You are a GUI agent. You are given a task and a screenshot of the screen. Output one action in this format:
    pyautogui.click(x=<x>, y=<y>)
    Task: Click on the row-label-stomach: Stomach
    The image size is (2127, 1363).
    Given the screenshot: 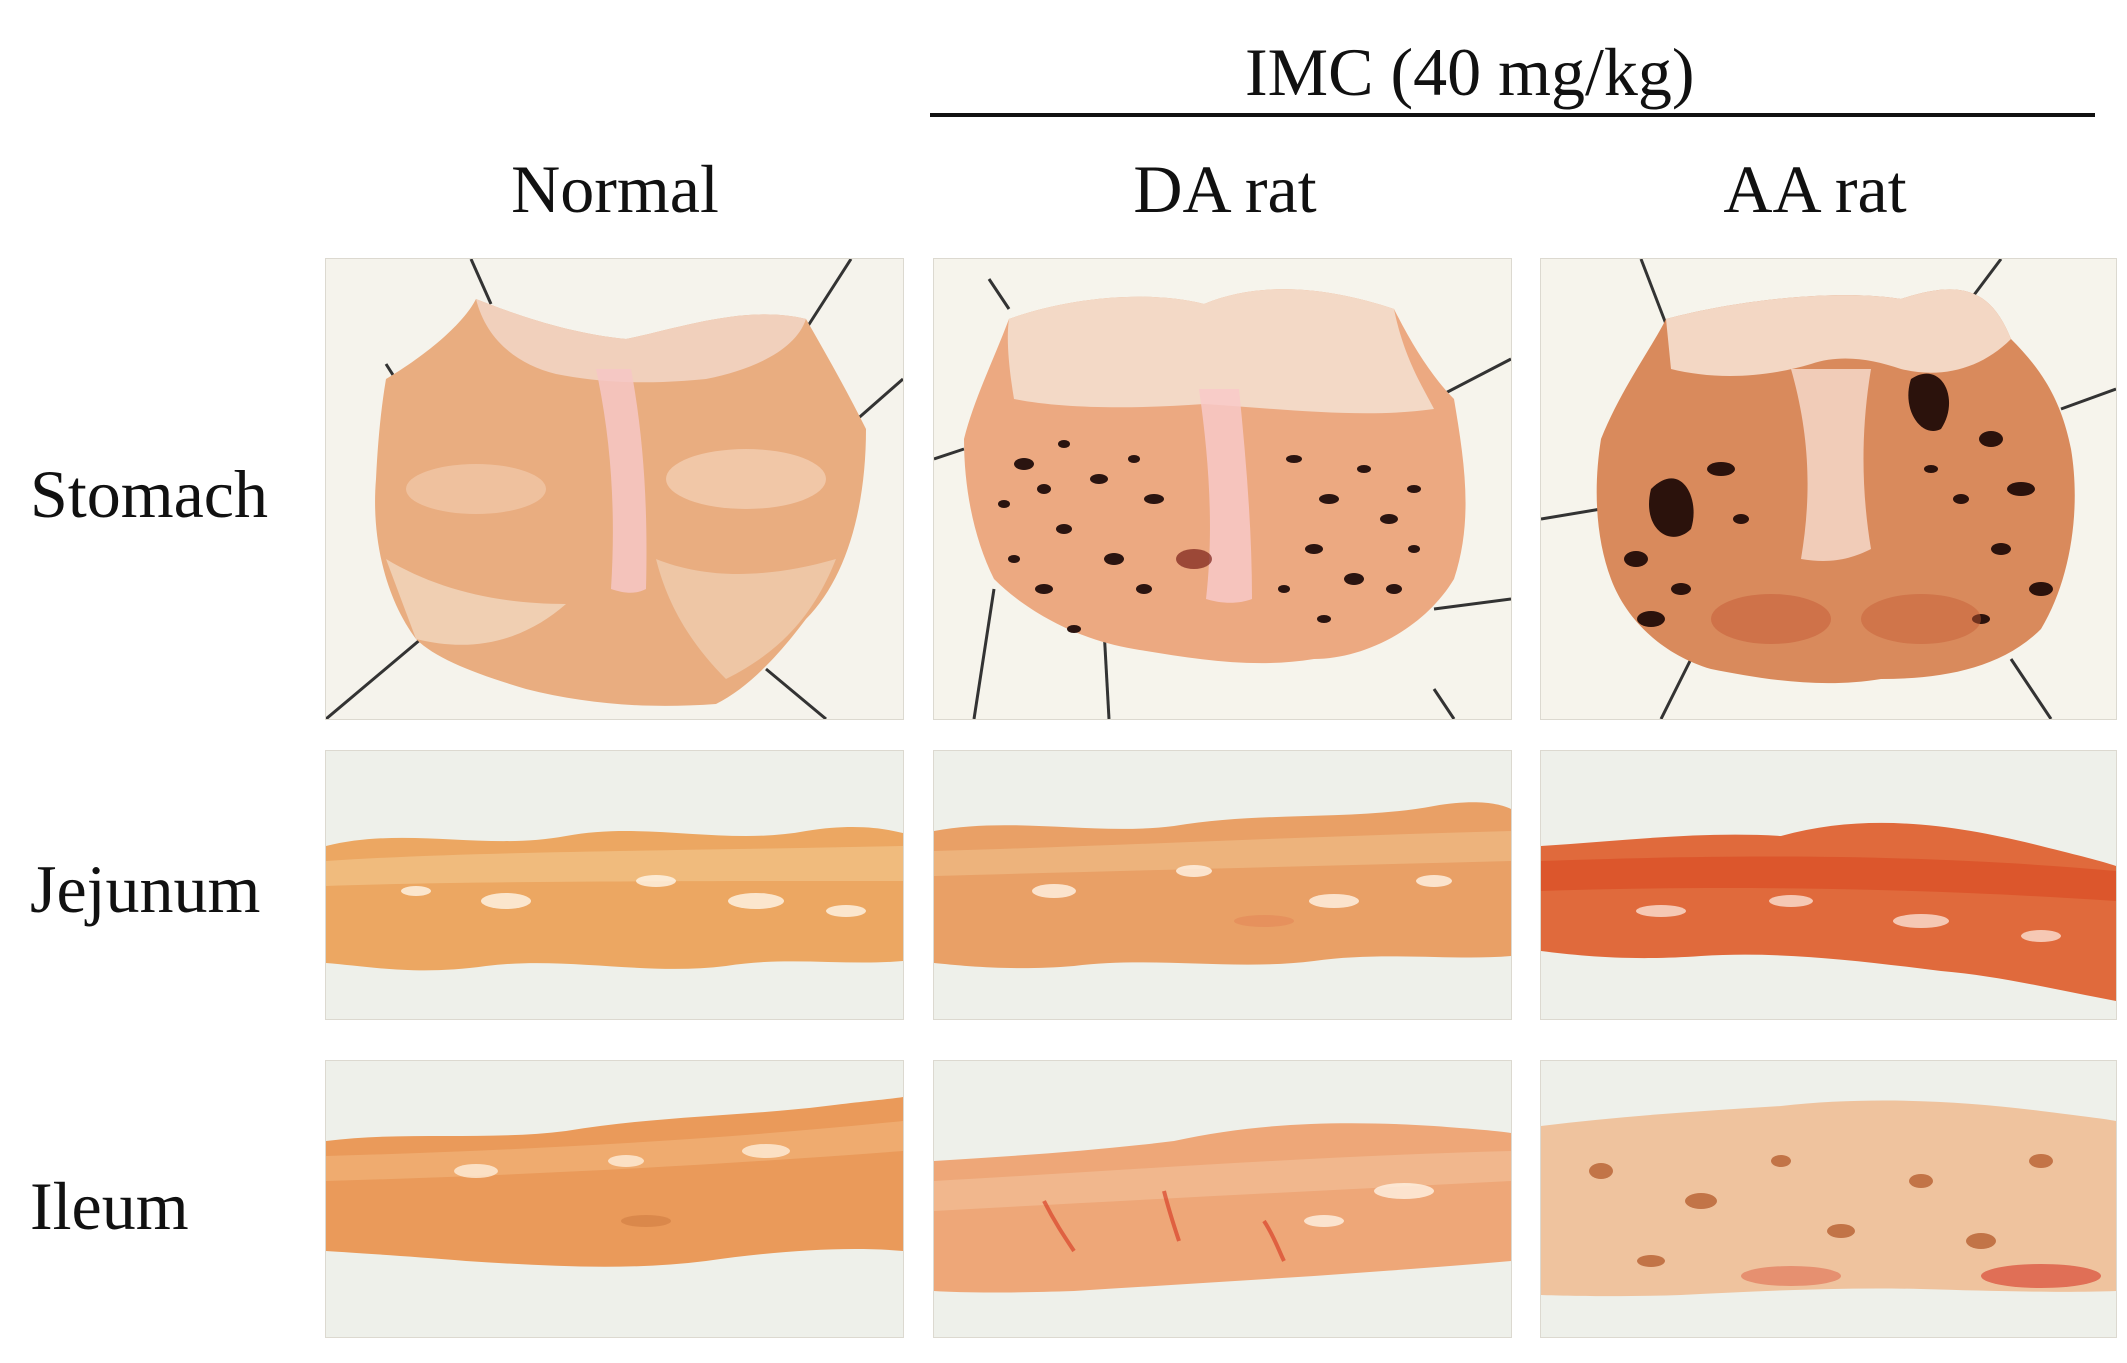 What is the action you would take?
    pyautogui.click(x=149, y=494)
    